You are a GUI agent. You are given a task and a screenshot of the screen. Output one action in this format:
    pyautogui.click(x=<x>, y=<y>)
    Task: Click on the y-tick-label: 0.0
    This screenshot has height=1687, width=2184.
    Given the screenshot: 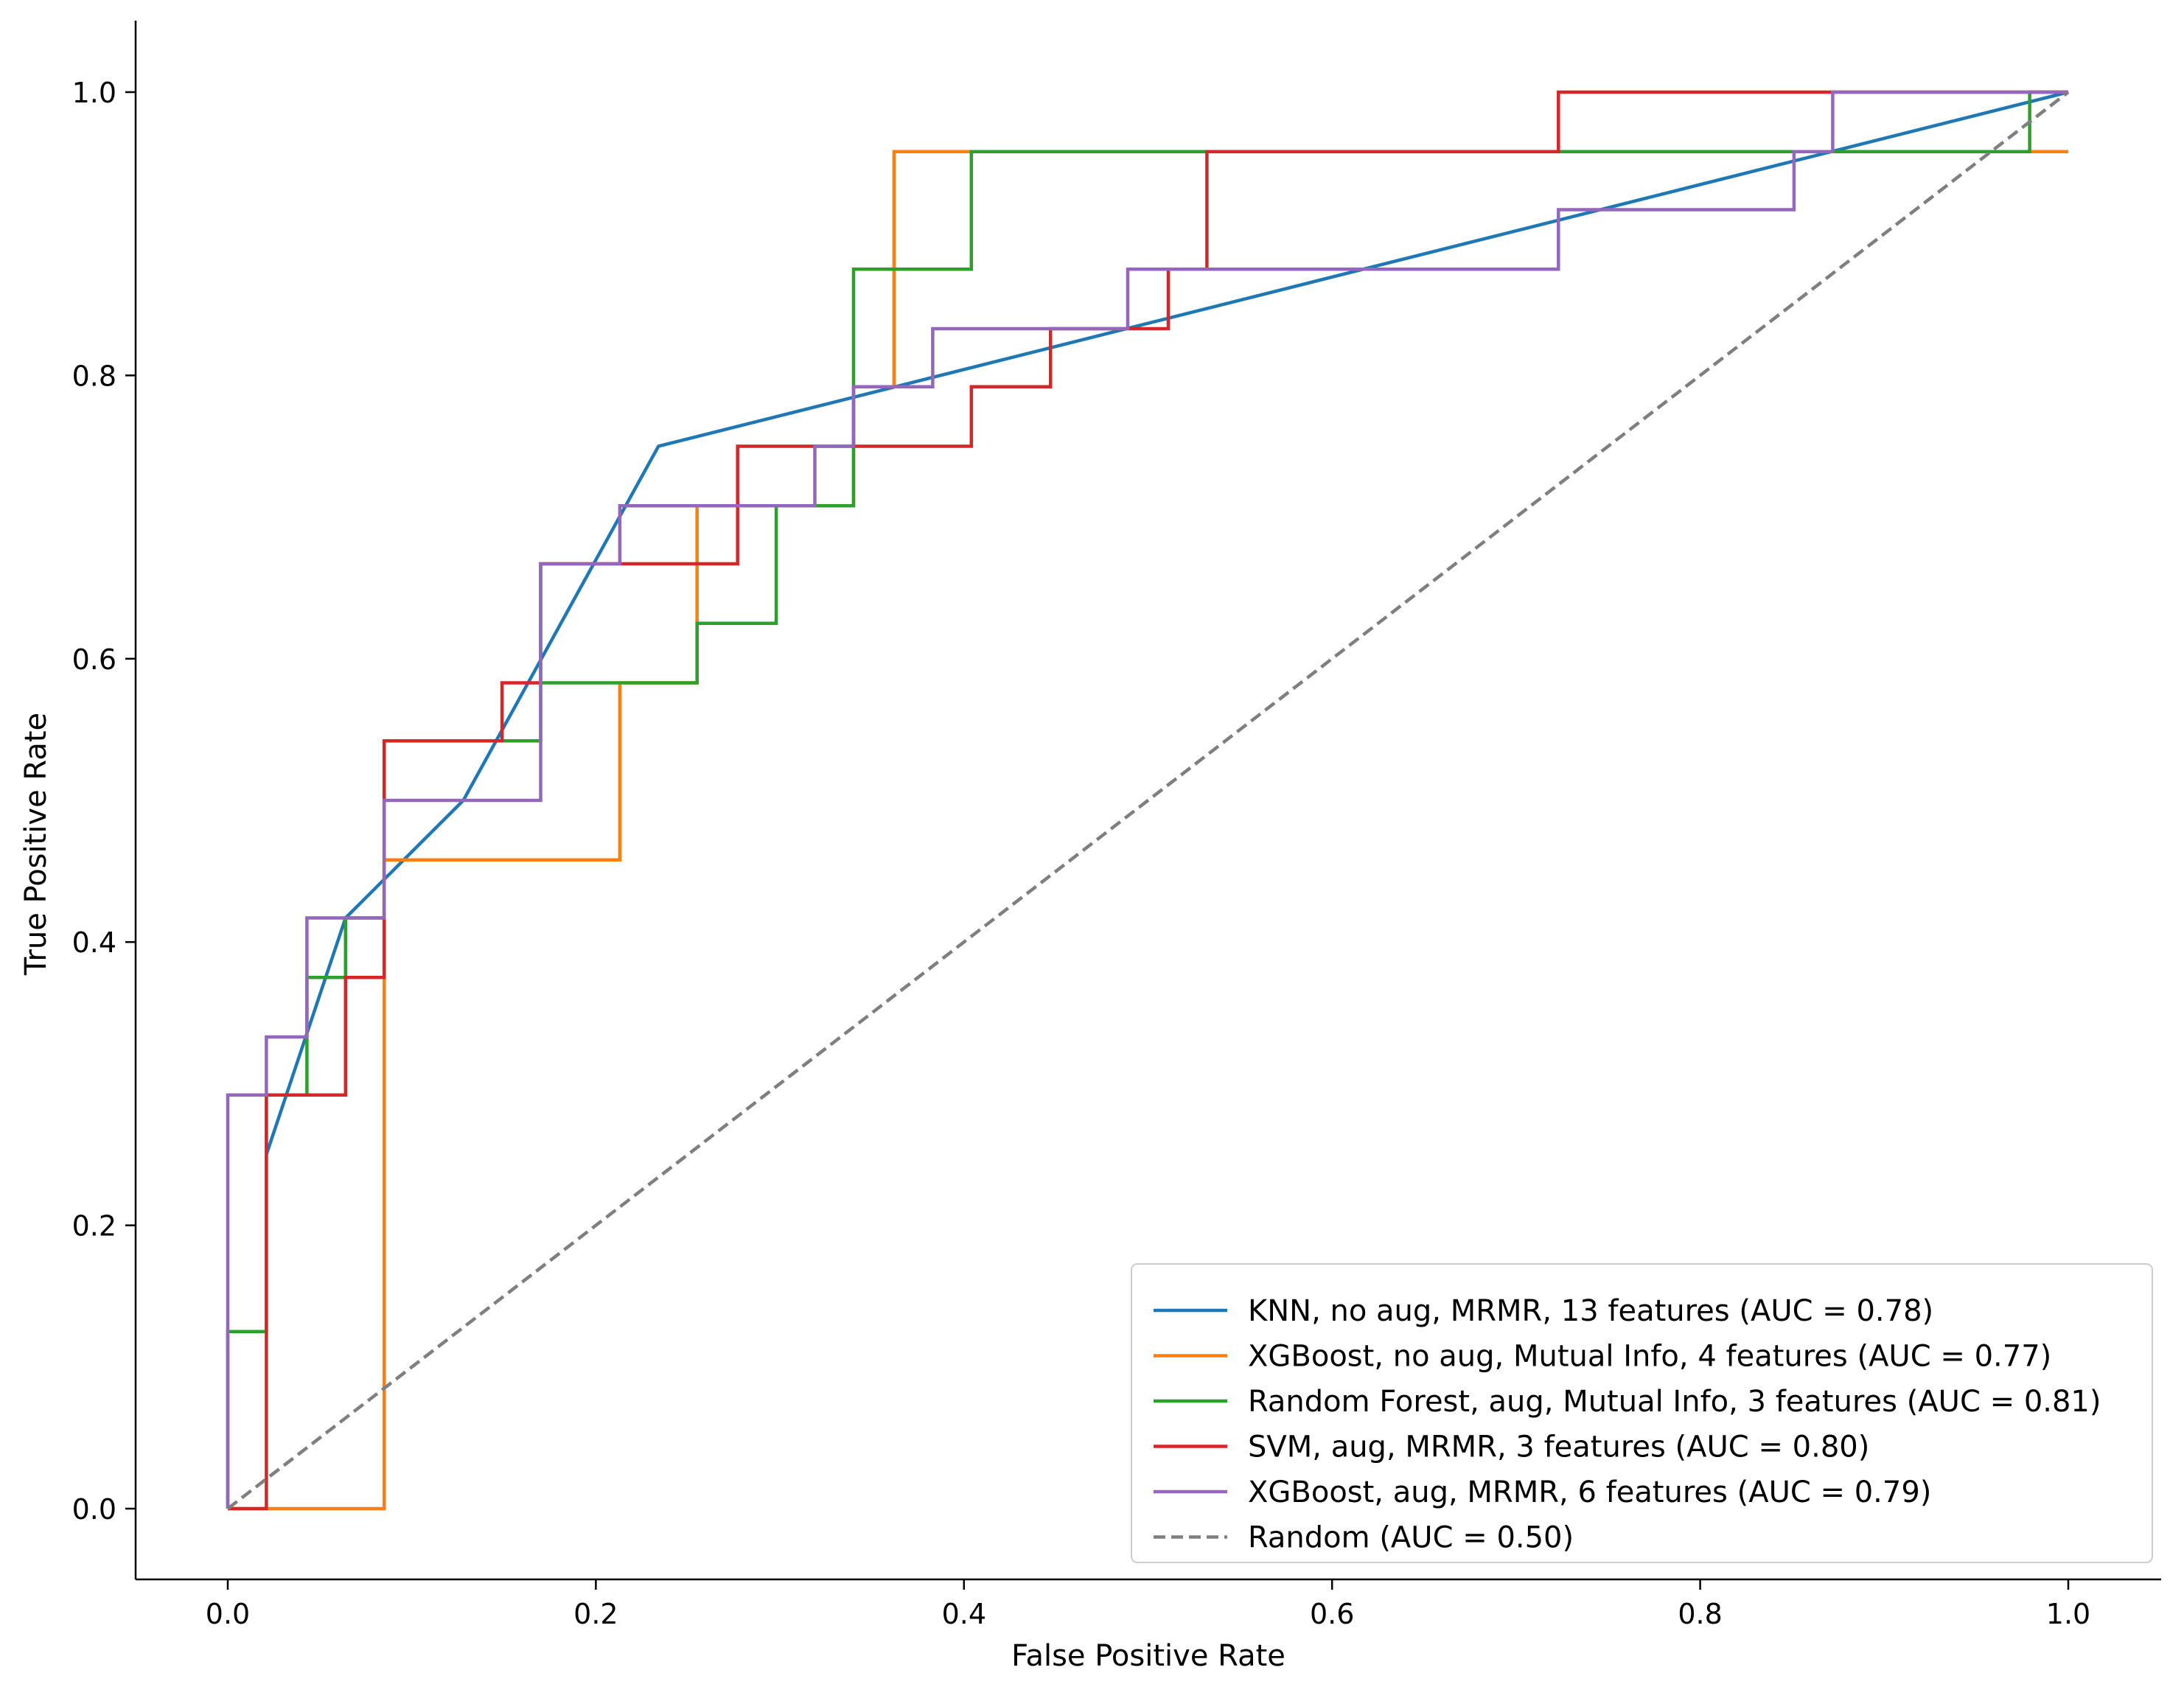 What is the action you would take?
    pyautogui.click(x=94, y=1509)
    